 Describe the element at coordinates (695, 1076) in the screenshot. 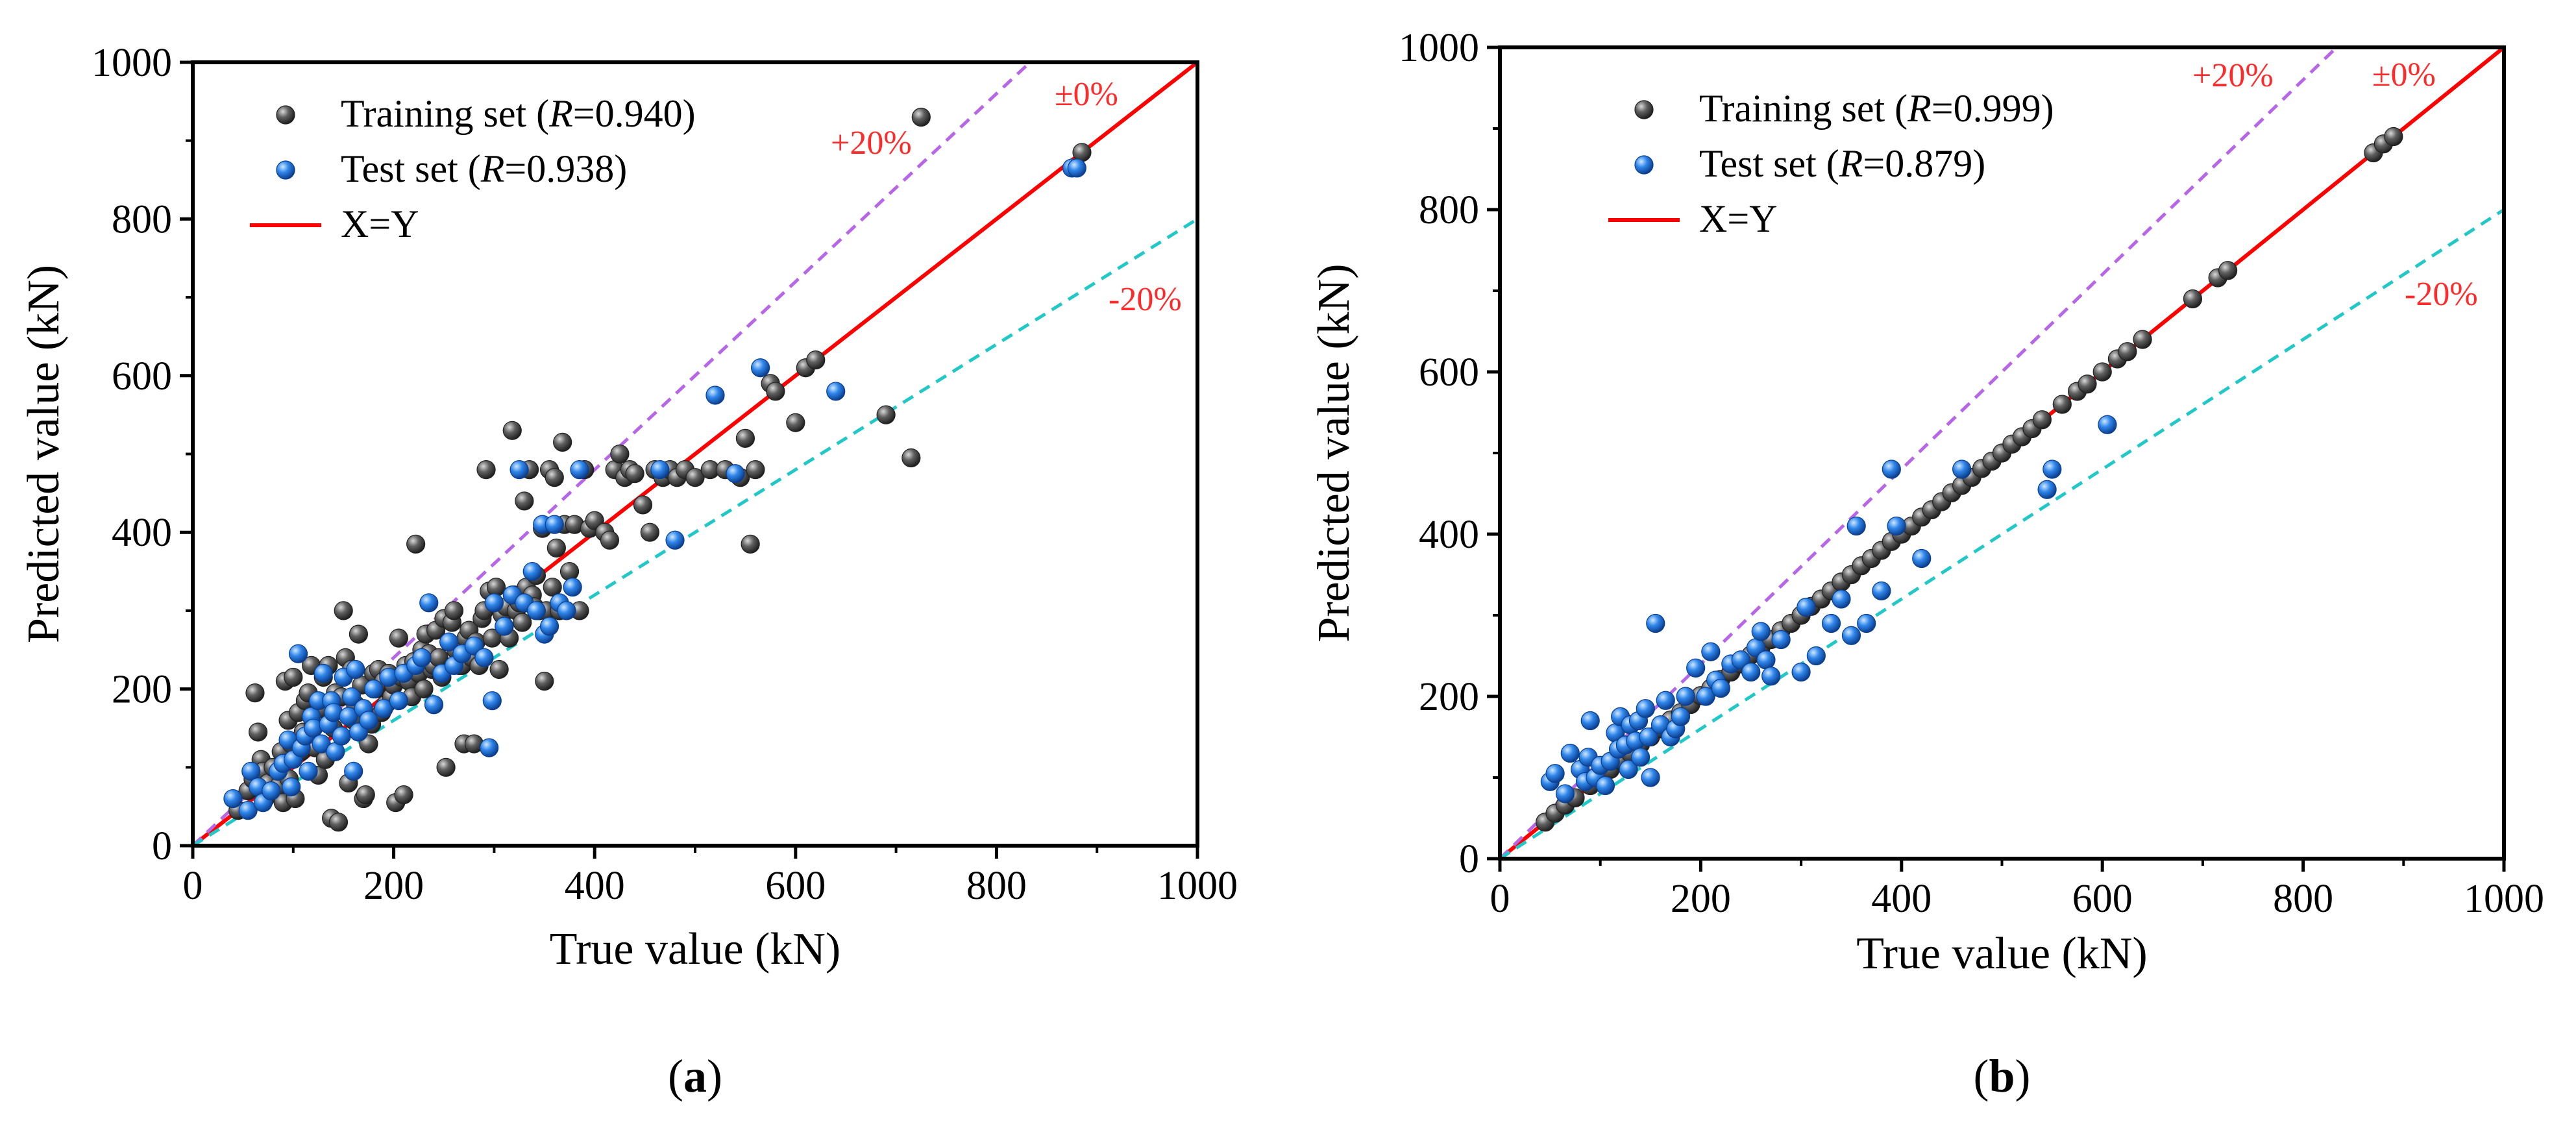

I see `panel-caption: (a)` at that location.